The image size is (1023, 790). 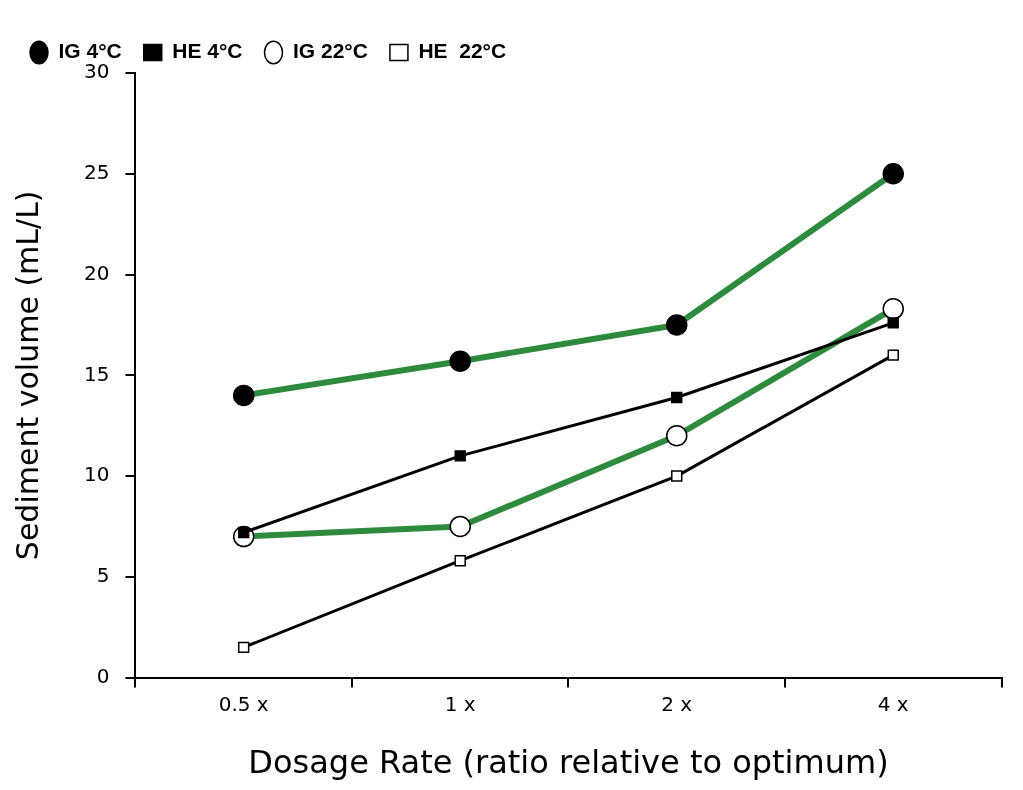 I want to click on x-tick-label: 2 x, so click(x=677, y=703).